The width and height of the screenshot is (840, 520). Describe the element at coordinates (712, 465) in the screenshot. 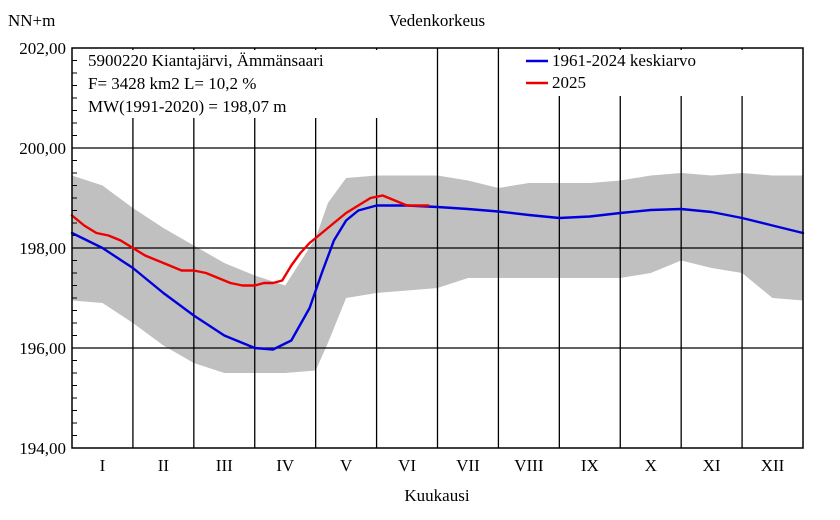

I see `x-tick-label: XI` at that location.